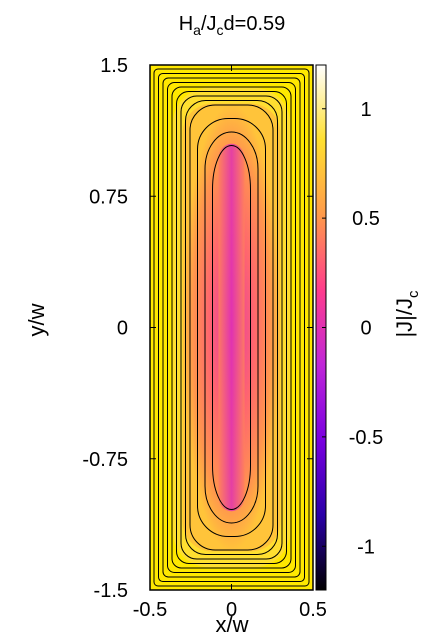  I want to click on y-tick-label: -1.5, so click(111, 591).